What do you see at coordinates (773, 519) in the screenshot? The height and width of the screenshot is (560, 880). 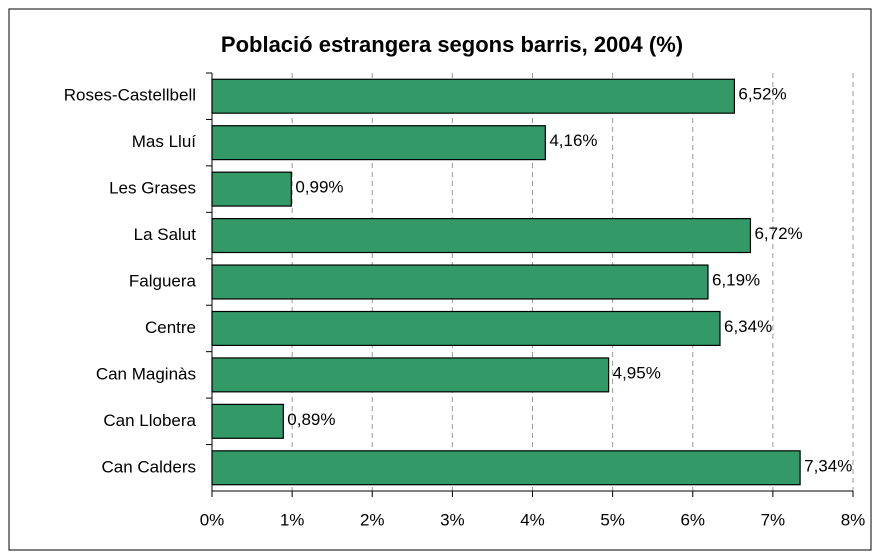 I see `x-tick-label: 7%` at bounding box center [773, 519].